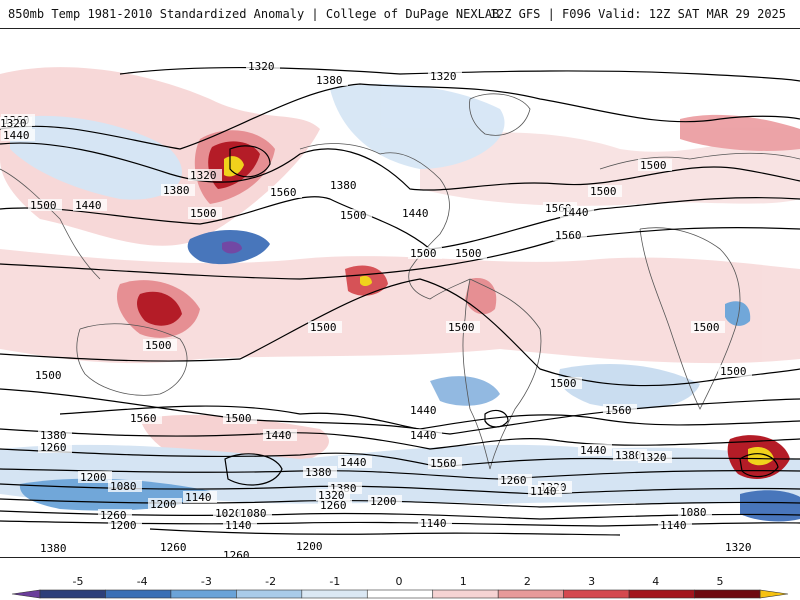 The image size is (800, 600). I want to click on colorbar-tick-label: -3, so click(206, 581).